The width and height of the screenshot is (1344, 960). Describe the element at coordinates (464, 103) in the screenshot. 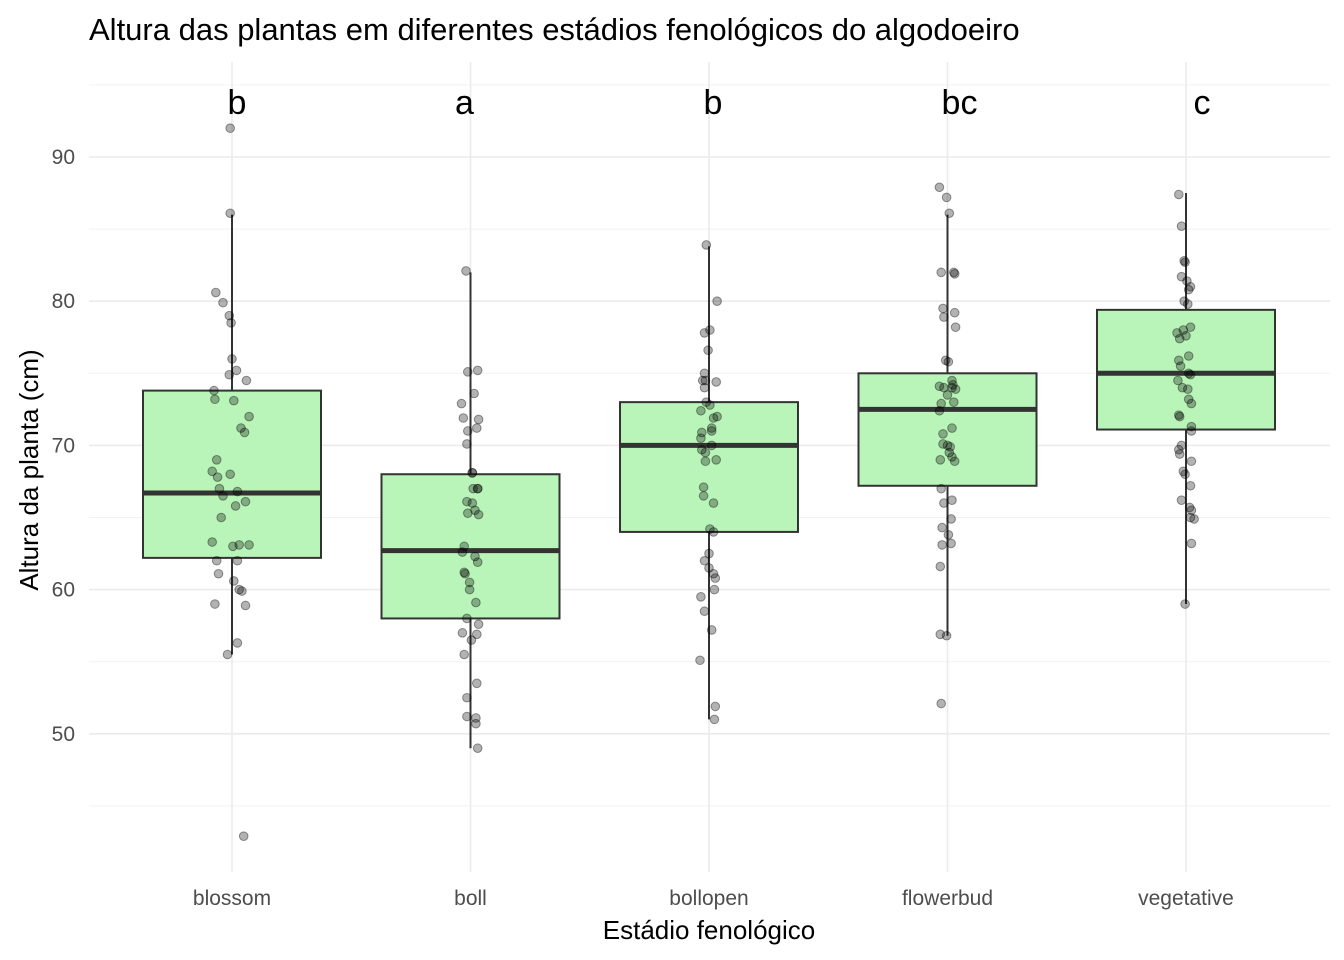

I see `group-letter-boll: a` at that location.